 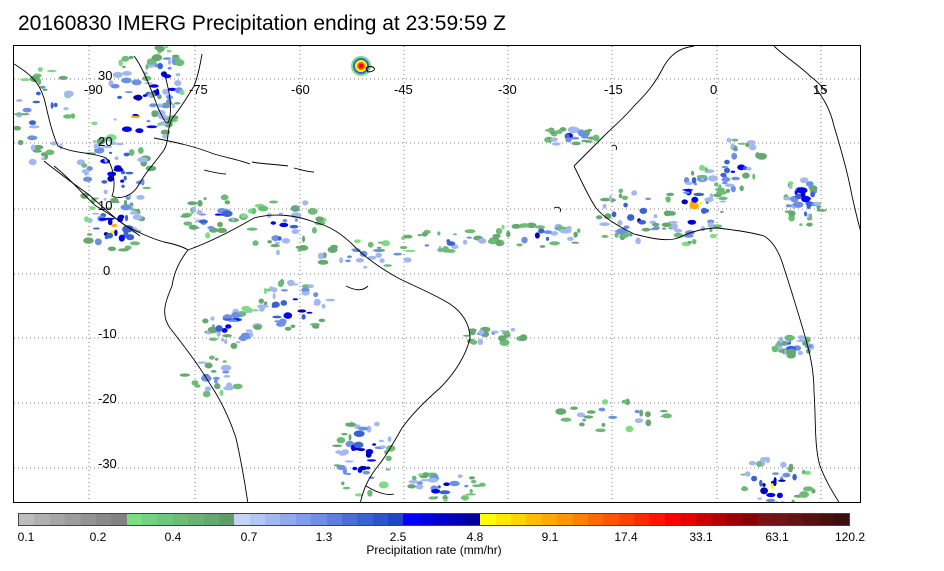 What do you see at coordinates (249, 537) in the screenshot?
I see `colorbar-tick: 0.7` at bounding box center [249, 537].